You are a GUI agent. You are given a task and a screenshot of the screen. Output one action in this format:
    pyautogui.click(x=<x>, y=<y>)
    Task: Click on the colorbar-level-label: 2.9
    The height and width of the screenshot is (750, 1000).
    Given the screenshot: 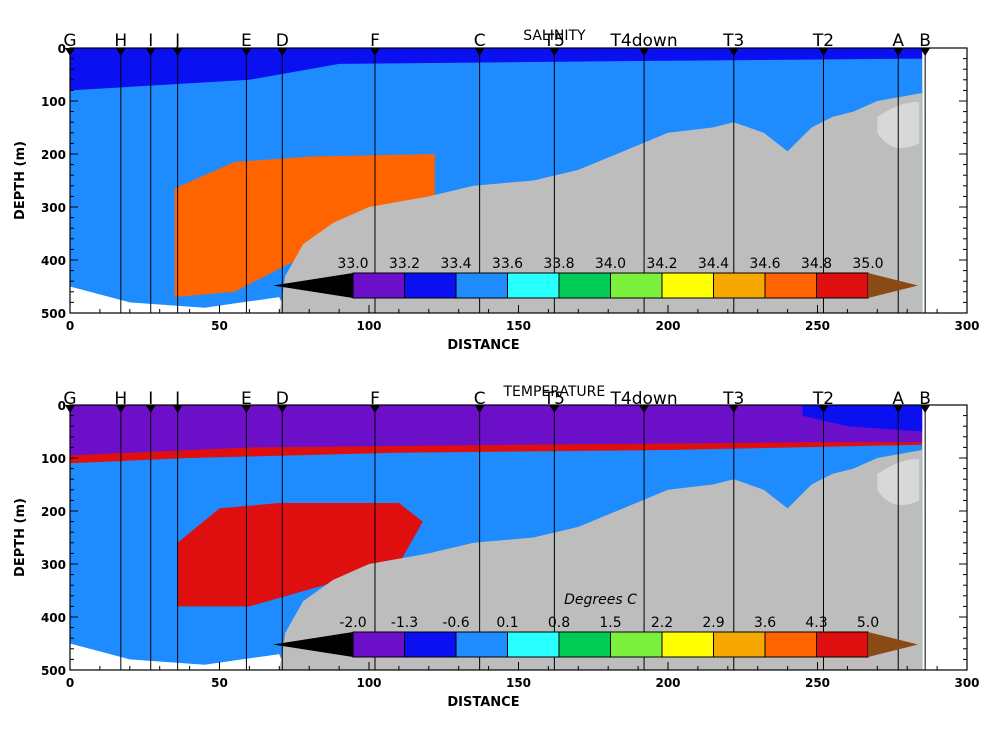 What is the action you would take?
    pyautogui.click(x=713, y=623)
    